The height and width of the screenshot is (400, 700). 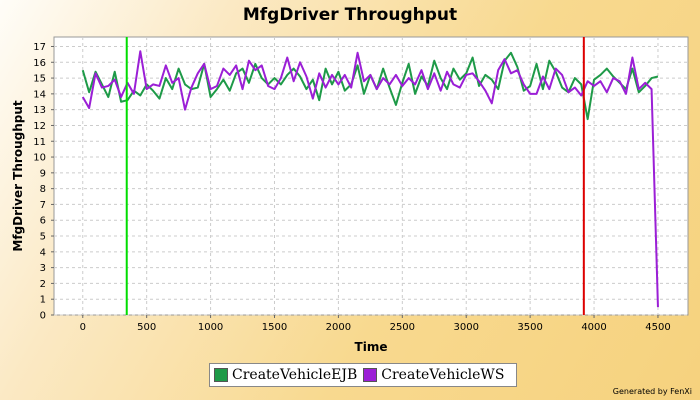 What do you see at coordinates (43, 300) in the screenshot?
I see `y-tick-label: 1` at bounding box center [43, 300].